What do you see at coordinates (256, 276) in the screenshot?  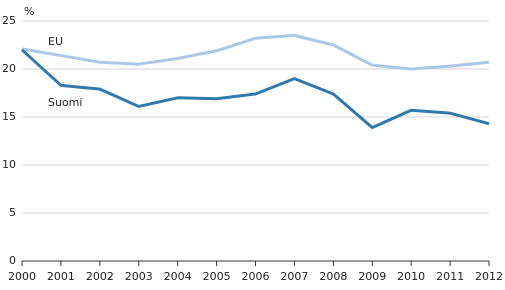 I see `x-tick-label: 2006` at bounding box center [256, 276].